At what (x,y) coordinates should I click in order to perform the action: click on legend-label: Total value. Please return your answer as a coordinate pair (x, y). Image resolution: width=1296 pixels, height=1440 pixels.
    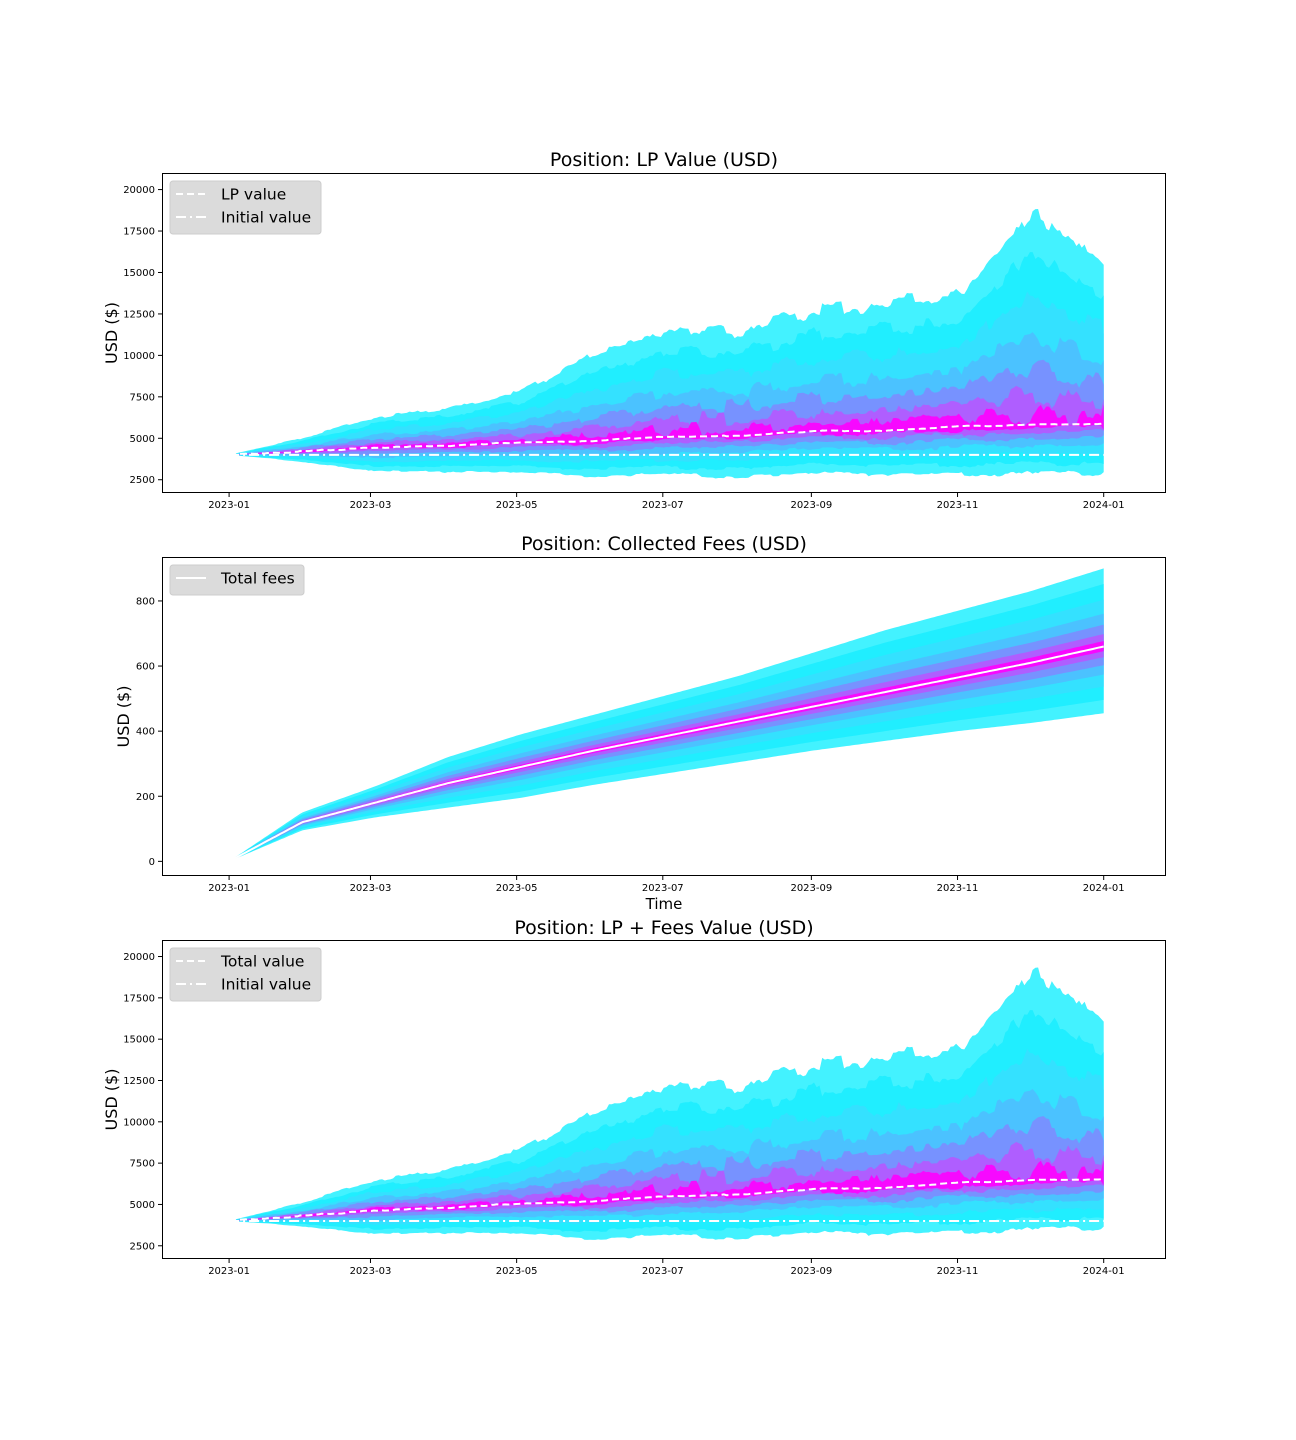
    Looking at the image, I should click on (262, 962).